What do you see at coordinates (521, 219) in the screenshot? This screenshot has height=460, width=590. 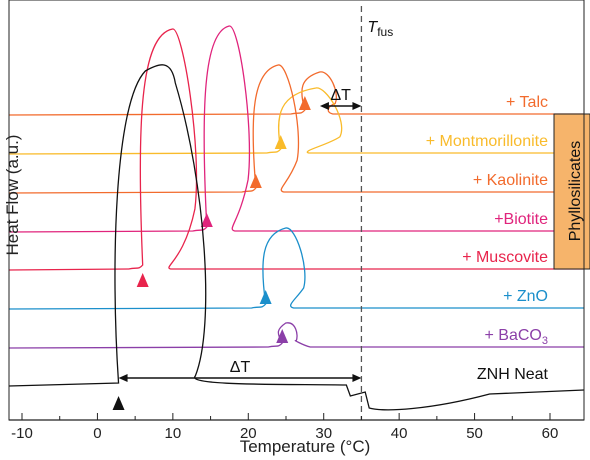 I see `series-label: +Biotite` at bounding box center [521, 219].